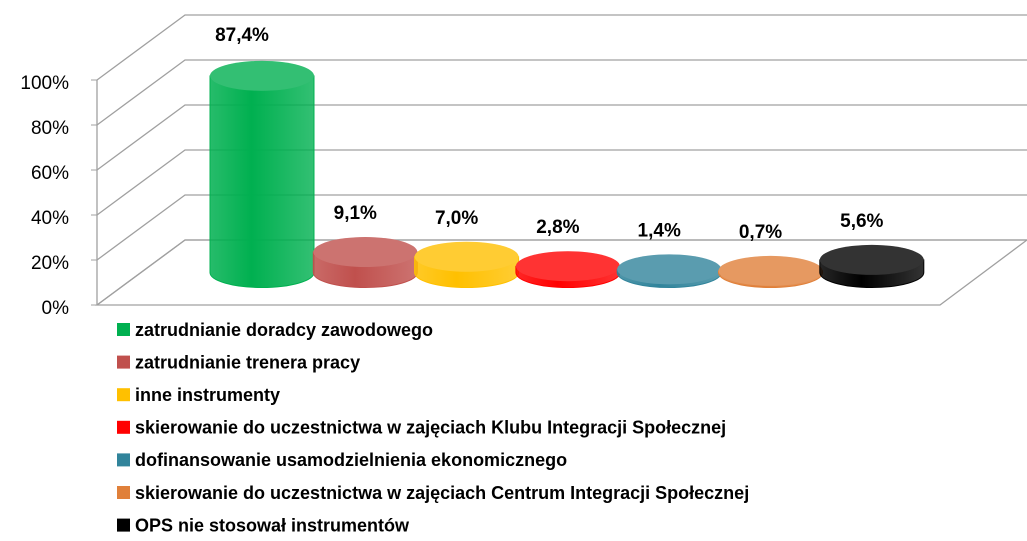 The image size is (1027, 541). What do you see at coordinates (272, 525) in the screenshot?
I see `legend-label: OPS nie stosował instrumentów` at bounding box center [272, 525].